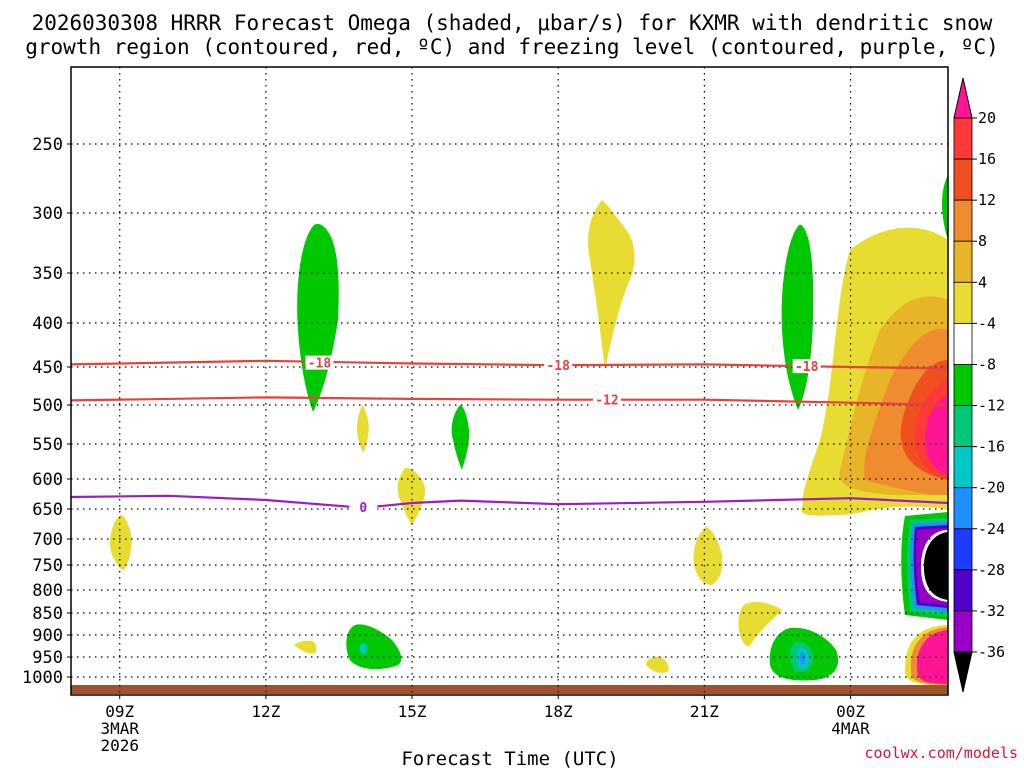 Image resolution: width=1024 pixels, height=768 pixels. What do you see at coordinates (265, 711) in the screenshot?
I see `x-tick-label: 12Z` at bounding box center [265, 711].